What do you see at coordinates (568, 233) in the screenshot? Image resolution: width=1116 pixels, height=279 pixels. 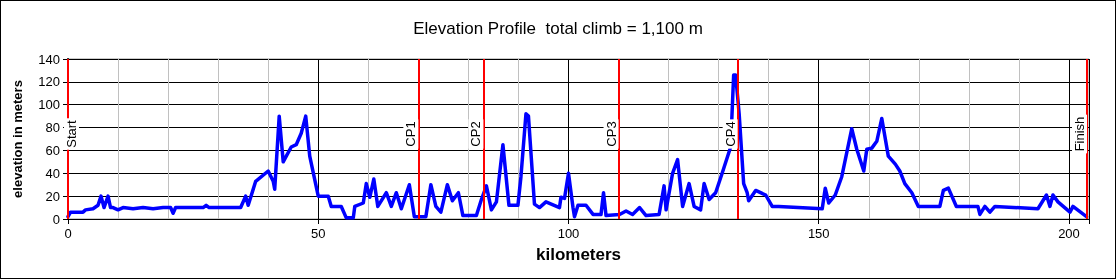 I see `x-tick-label: 100` at bounding box center [568, 233].